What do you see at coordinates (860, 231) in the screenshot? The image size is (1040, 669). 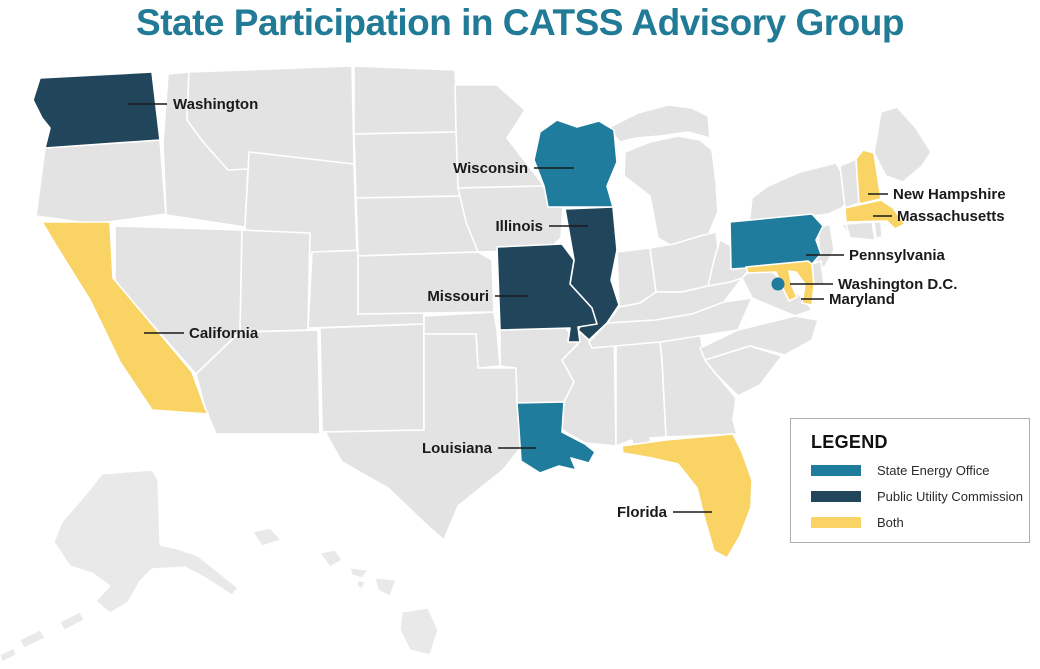 I see `state-connecticut` at bounding box center [860, 231].